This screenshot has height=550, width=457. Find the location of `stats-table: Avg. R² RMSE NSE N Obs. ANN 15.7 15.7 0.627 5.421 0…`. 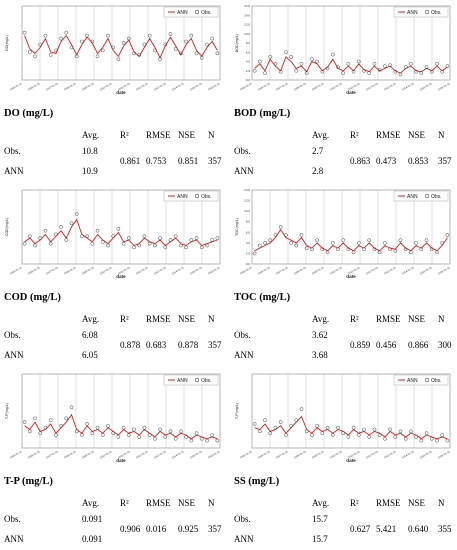

stats-table: Avg. R² RMSE NSE N Obs. ANN 15.7 15.7 0.627 5.421 0… is located at coordinates (342, 522).